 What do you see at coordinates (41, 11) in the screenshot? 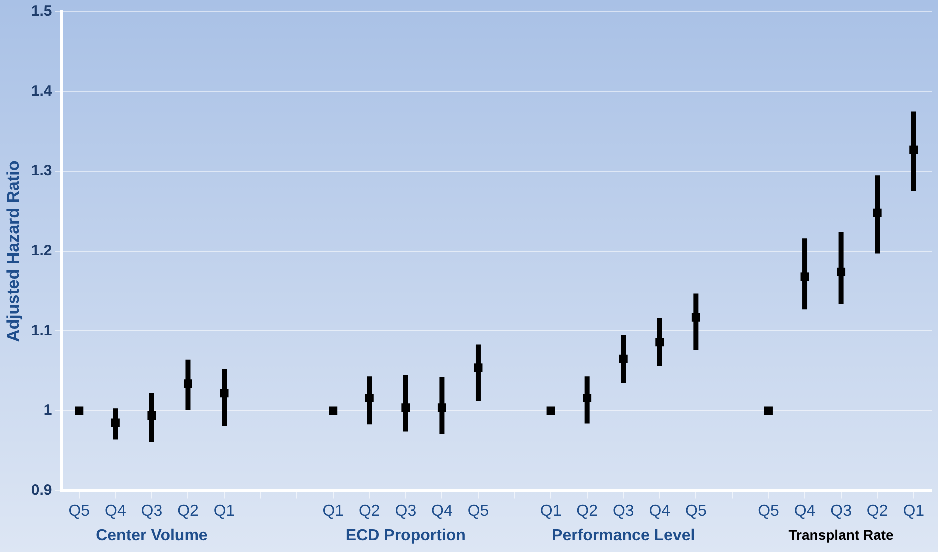
I see `y-tick-label: 1.5` at bounding box center [41, 11].